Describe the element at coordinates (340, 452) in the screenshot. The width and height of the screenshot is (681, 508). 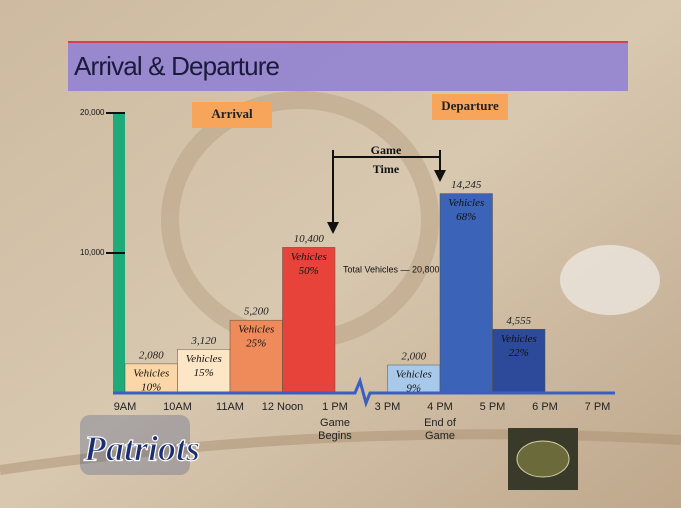
I see `photo-road` at that location.